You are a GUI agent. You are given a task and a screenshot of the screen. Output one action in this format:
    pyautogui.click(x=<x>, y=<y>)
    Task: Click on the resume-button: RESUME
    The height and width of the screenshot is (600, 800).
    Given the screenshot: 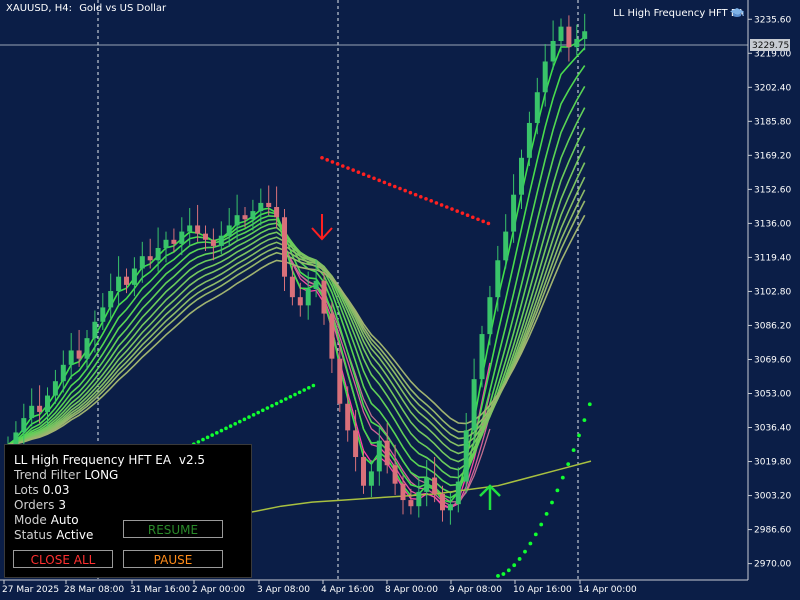 What is the action you would take?
    pyautogui.click(x=173, y=529)
    